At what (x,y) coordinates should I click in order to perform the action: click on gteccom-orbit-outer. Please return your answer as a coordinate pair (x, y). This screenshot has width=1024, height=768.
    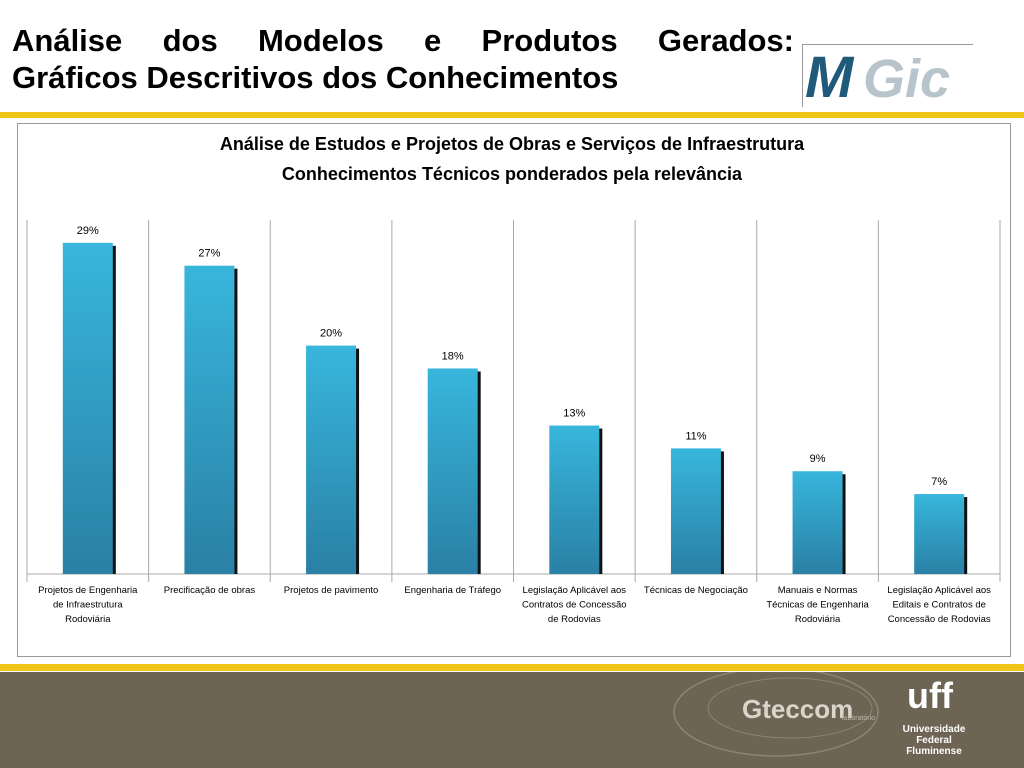
    Looking at the image, I should click on (776, 714).